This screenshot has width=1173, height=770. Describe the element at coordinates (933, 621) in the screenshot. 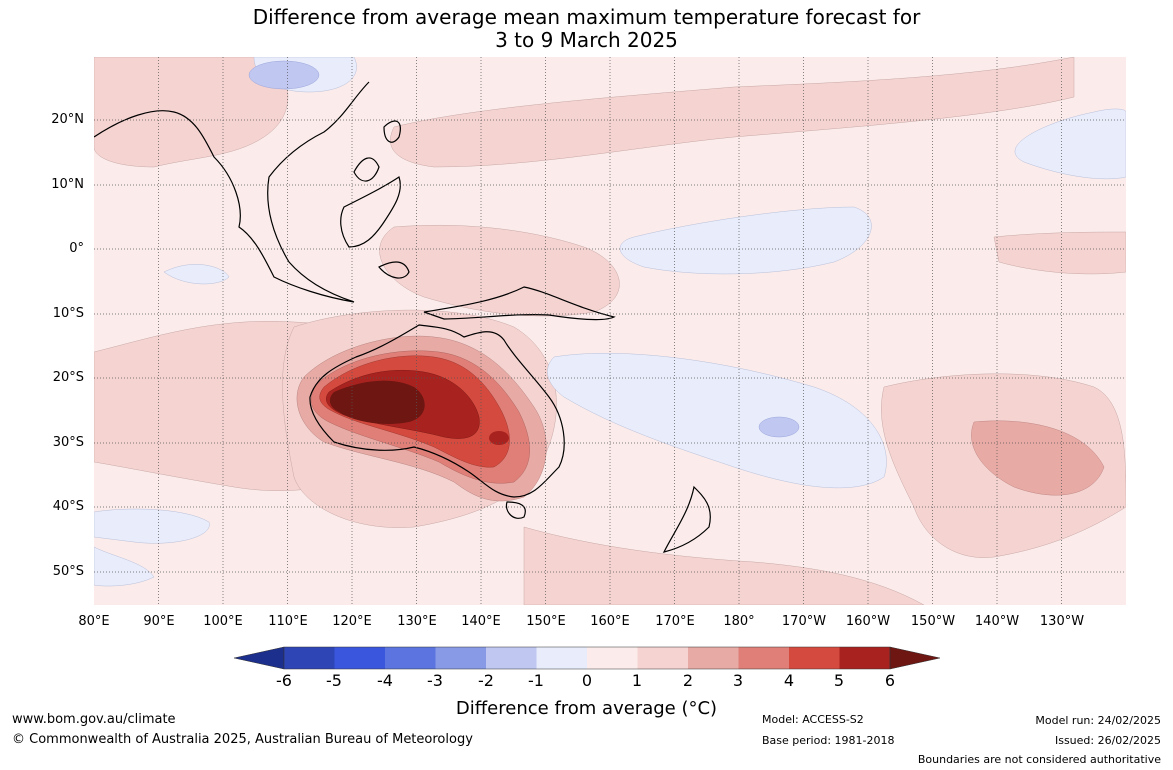

I see `lon-label: 150°W` at that location.